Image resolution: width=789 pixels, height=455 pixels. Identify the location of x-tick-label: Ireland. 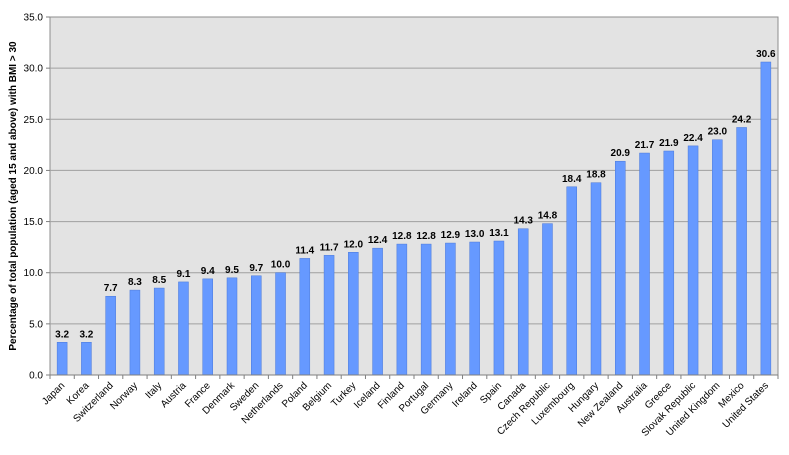
(464, 394).